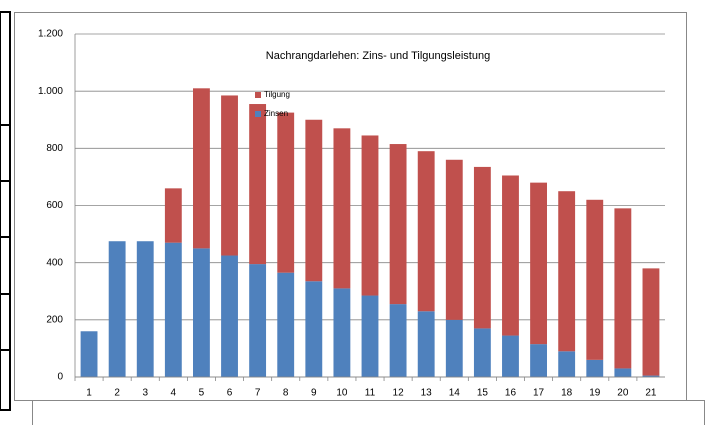 This screenshot has height=425, width=721. Describe the element at coordinates (368, 412) in the screenshot. I see `next-chart-frame` at that location.